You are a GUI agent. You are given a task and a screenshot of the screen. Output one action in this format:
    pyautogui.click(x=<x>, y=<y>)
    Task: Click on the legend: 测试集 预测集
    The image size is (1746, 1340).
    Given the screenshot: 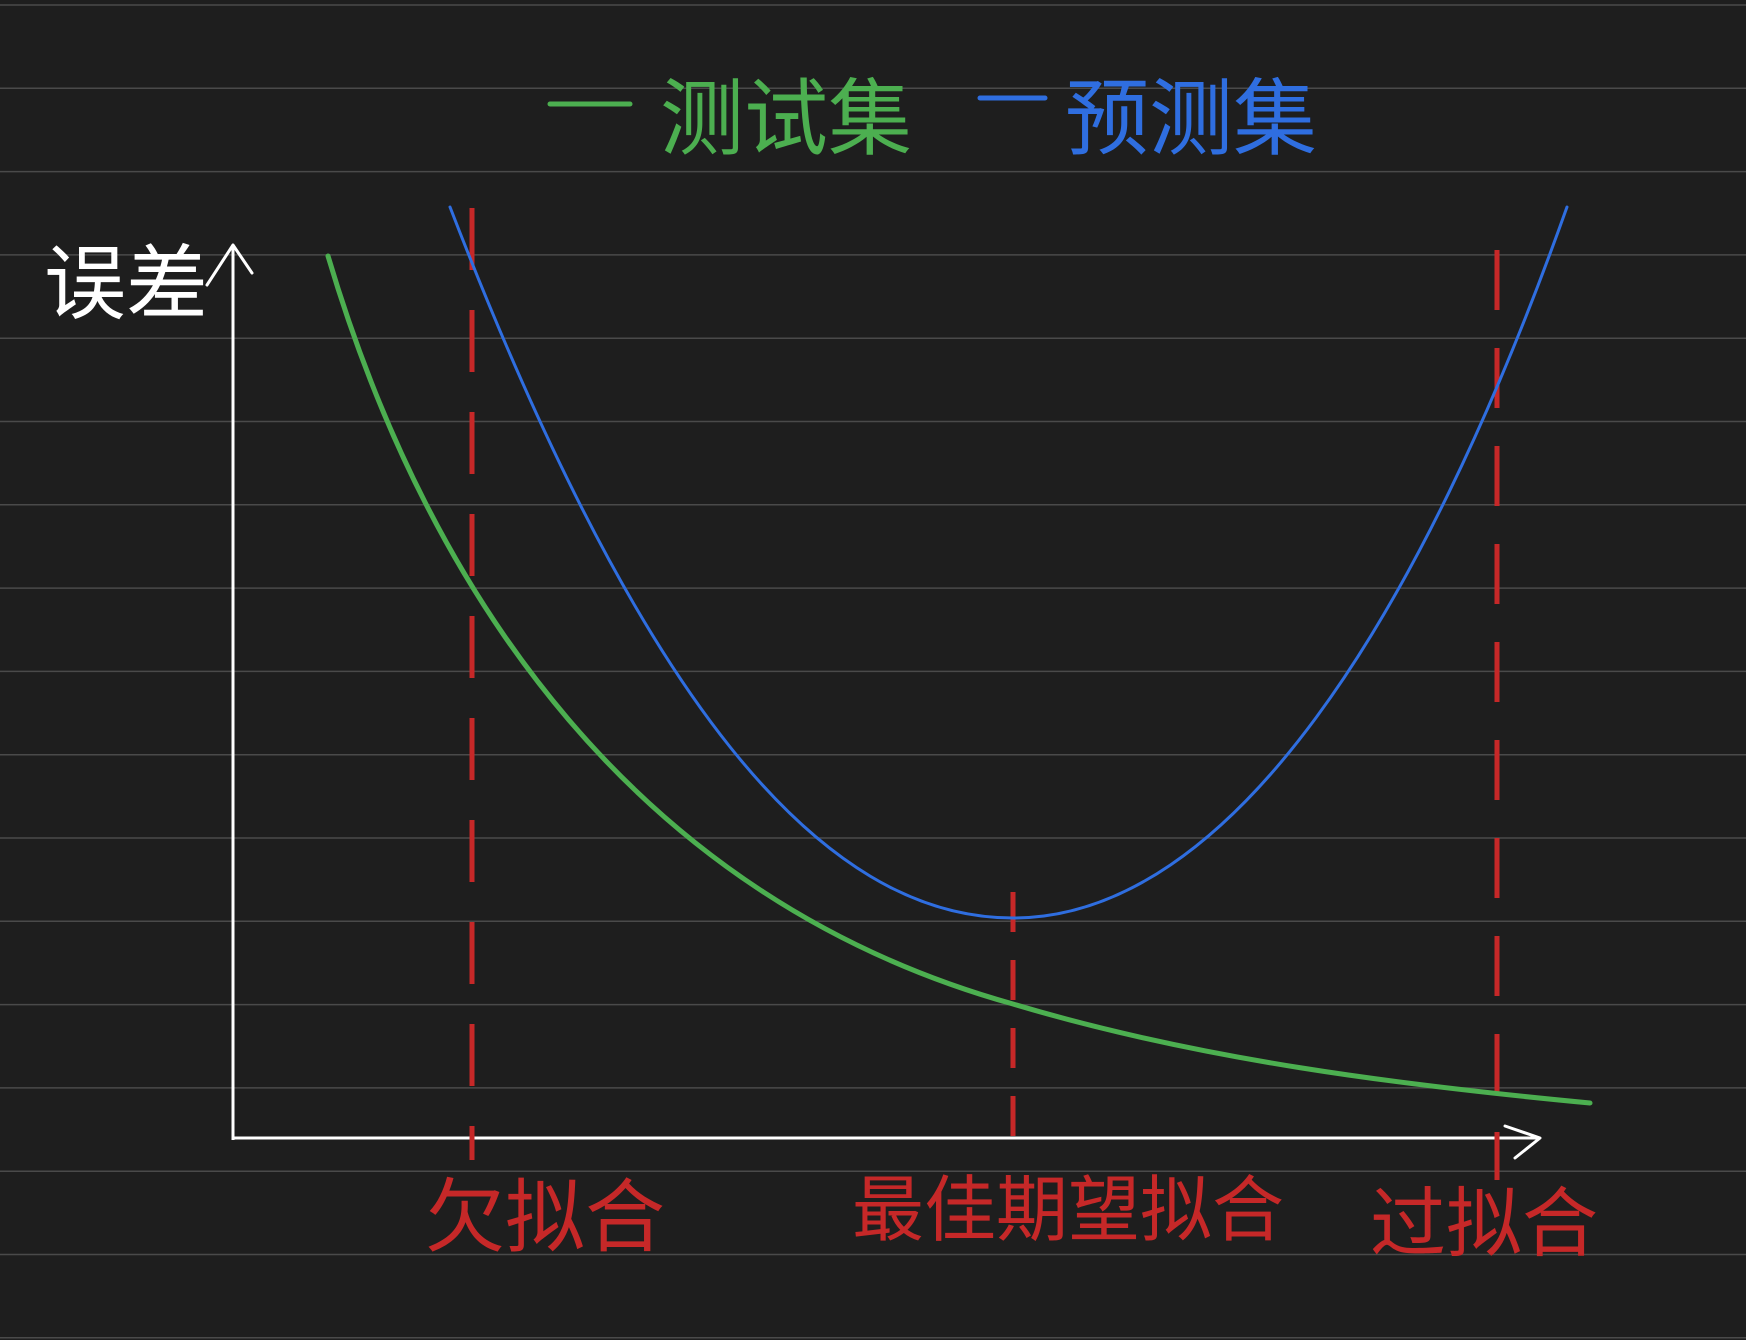 What is the action you would take?
    pyautogui.click(x=932, y=119)
    